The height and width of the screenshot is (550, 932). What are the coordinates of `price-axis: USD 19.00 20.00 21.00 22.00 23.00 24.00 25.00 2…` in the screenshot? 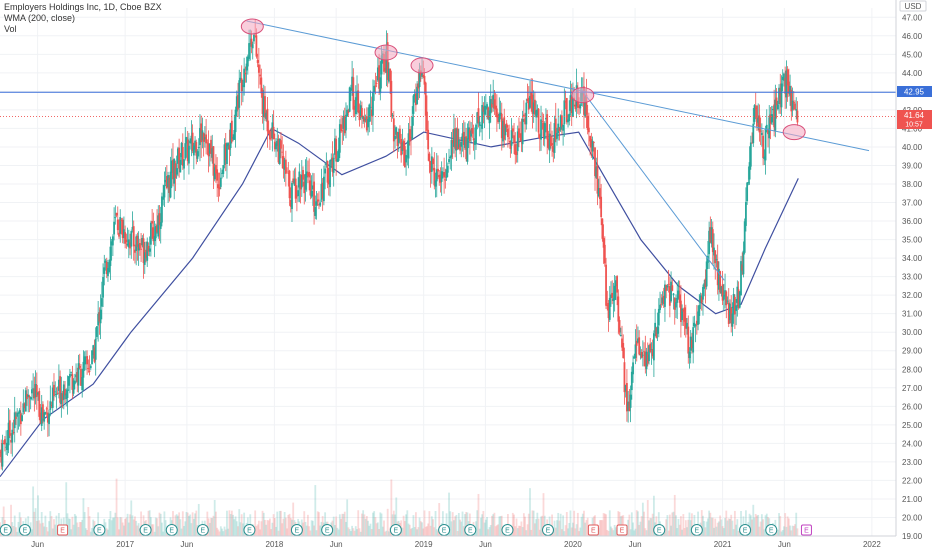 It's located at (913, 275).